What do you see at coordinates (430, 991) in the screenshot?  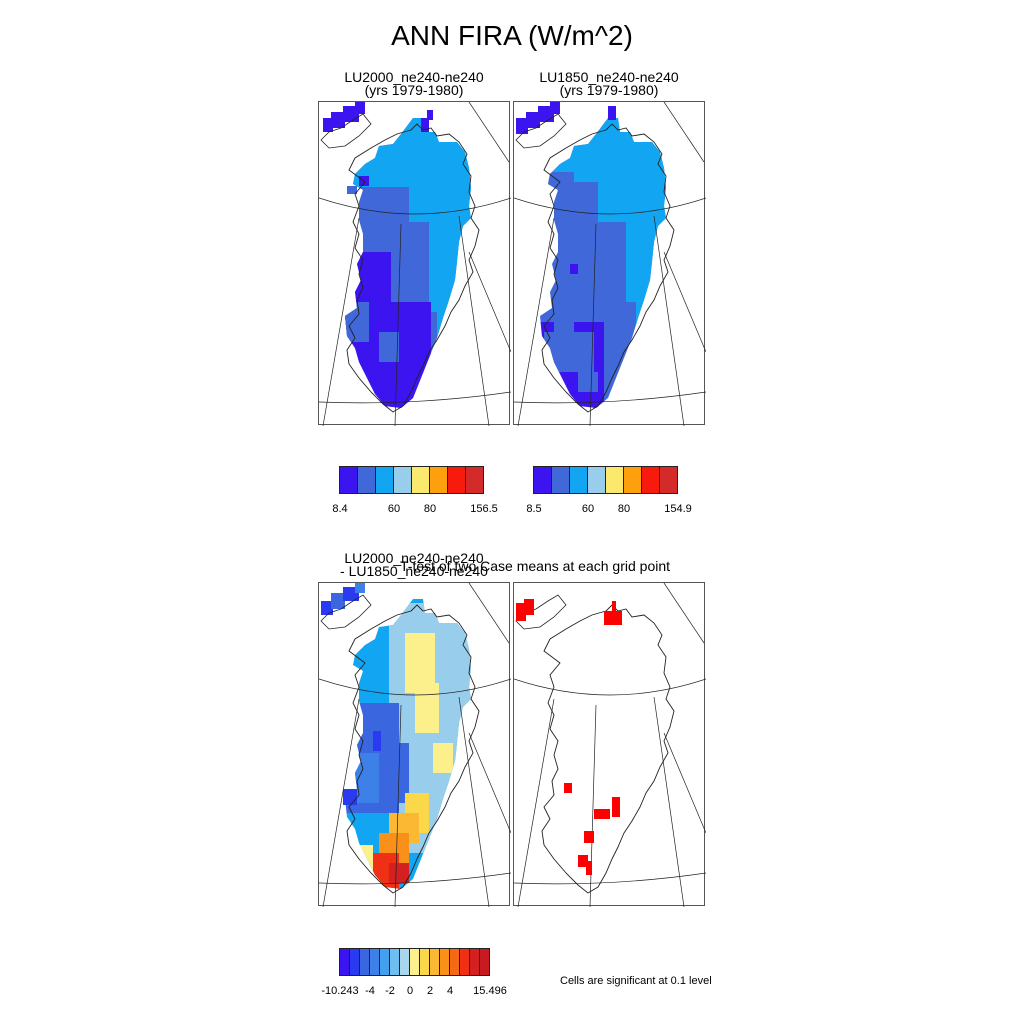 I see `colorbar-tick-label: 2` at bounding box center [430, 991].